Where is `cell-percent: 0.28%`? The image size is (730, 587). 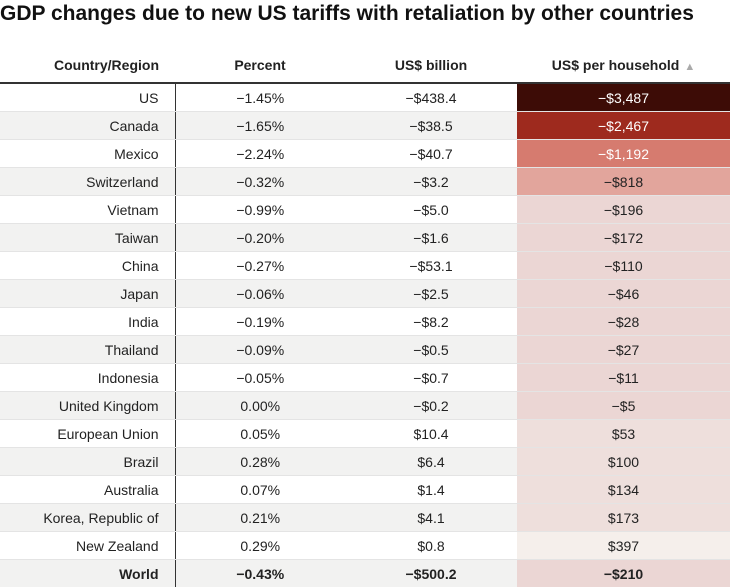
cell-percent: 0.28% is located at coordinates (260, 461).